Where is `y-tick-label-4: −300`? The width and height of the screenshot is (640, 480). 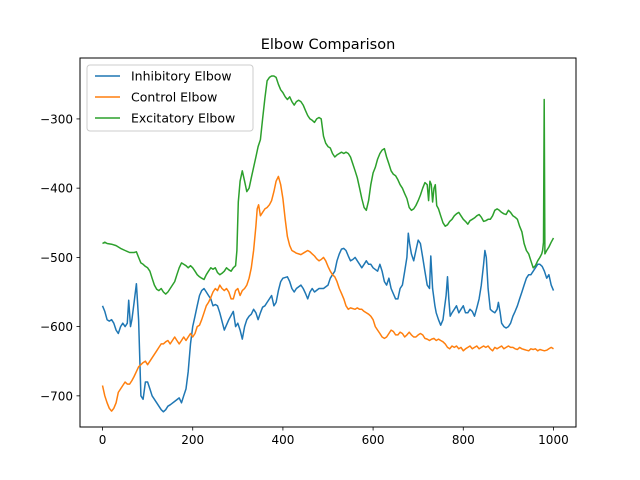 y-tick-label-4: −300 is located at coordinates (56, 119).